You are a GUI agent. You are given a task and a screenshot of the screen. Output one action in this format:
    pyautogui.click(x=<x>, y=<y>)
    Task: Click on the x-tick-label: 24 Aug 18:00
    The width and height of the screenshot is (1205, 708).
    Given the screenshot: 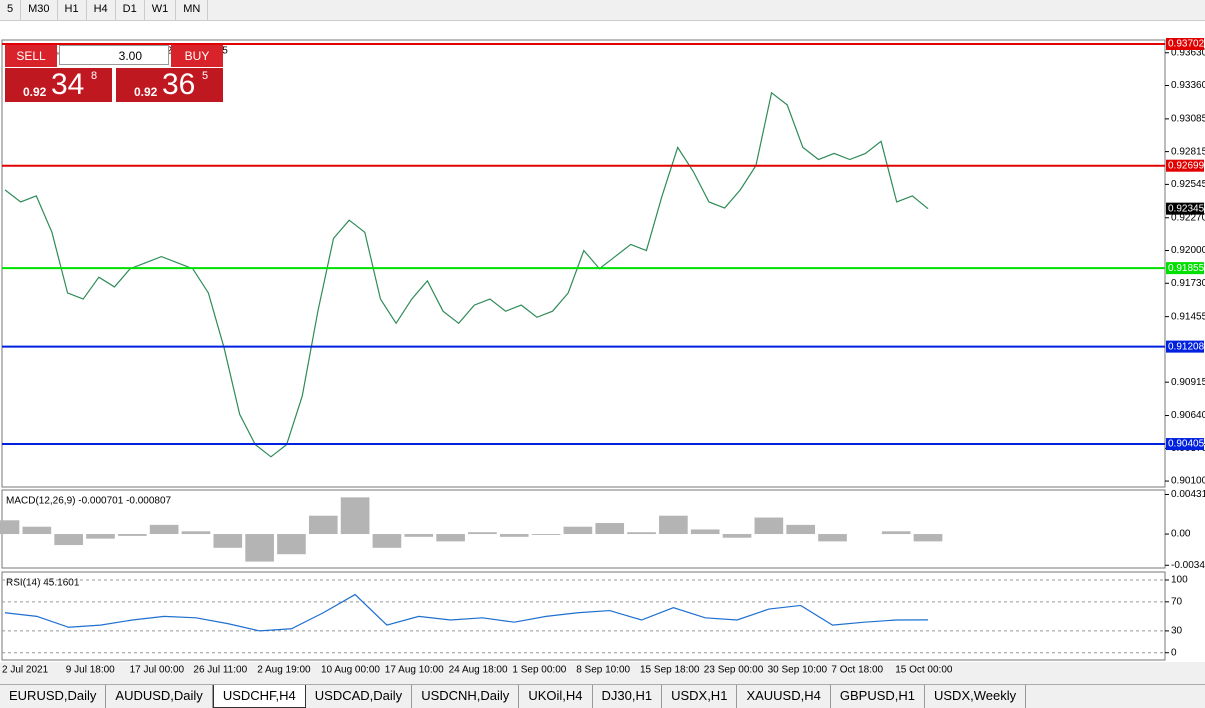 What is the action you would take?
    pyautogui.click(x=478, y=670)
    